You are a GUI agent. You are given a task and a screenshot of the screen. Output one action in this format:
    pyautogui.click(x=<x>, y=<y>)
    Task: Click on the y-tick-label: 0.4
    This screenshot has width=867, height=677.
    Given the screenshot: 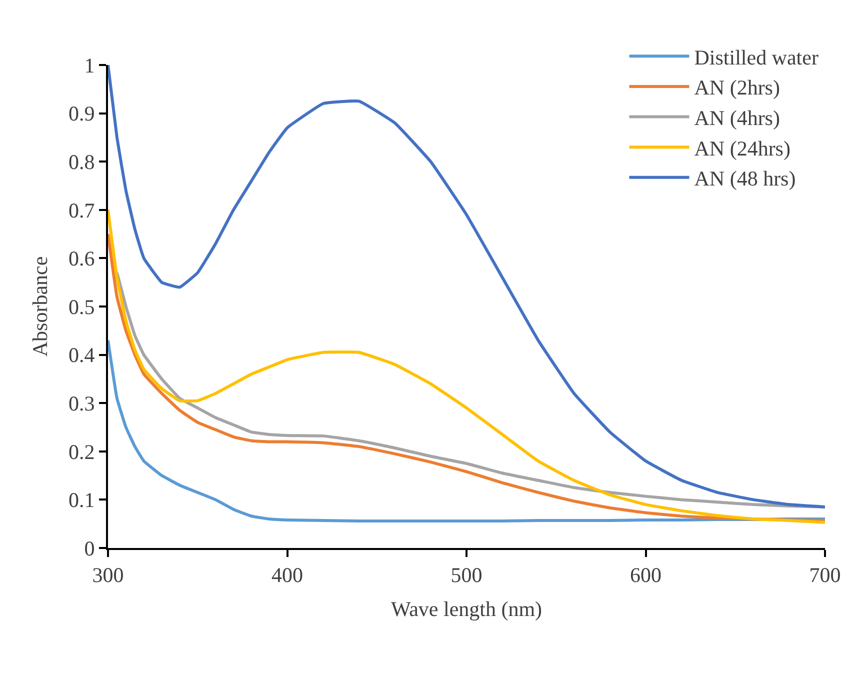 What is the action you would take?
    pyautogui.click(x=82, y=355)
    